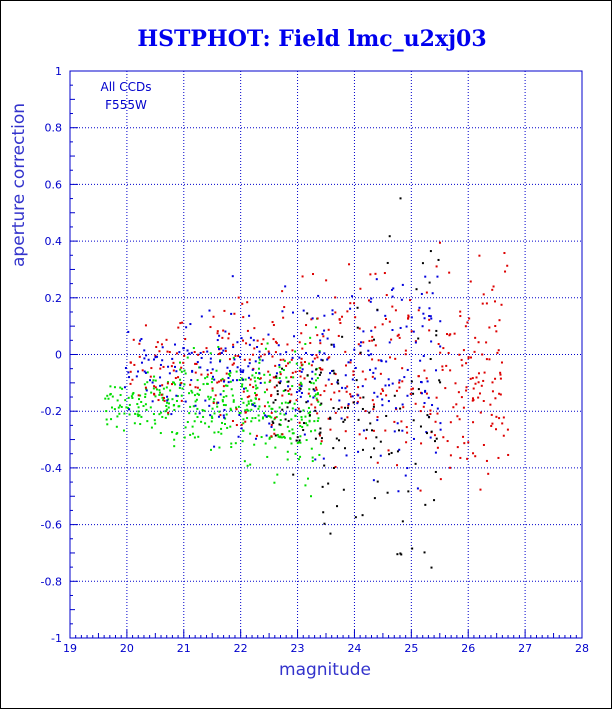 This screenshot has width=612, height=709. I want to click on y-tick-label: 0, so click(58, 355).